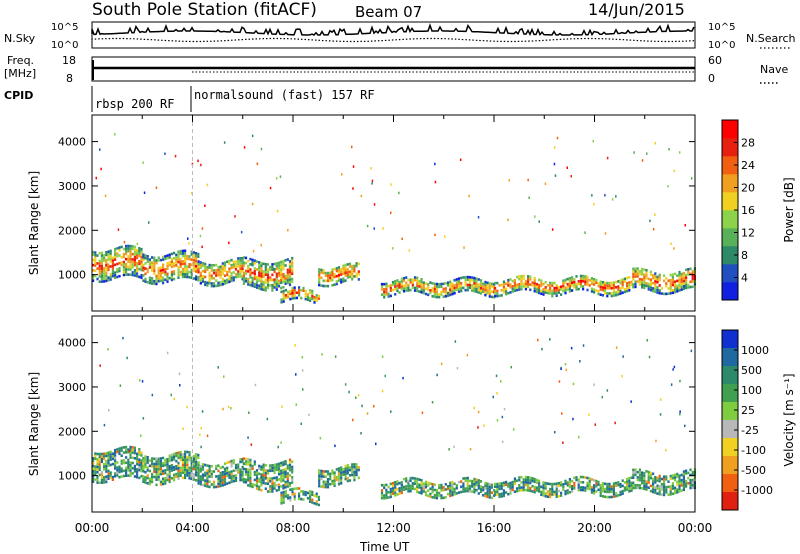 This screenshot has height=554, width=800. What do you see at coordinates (711, 78) in the screenshot?
I see `nave-tick-bottom: 0` at bounding box center [711, 78].